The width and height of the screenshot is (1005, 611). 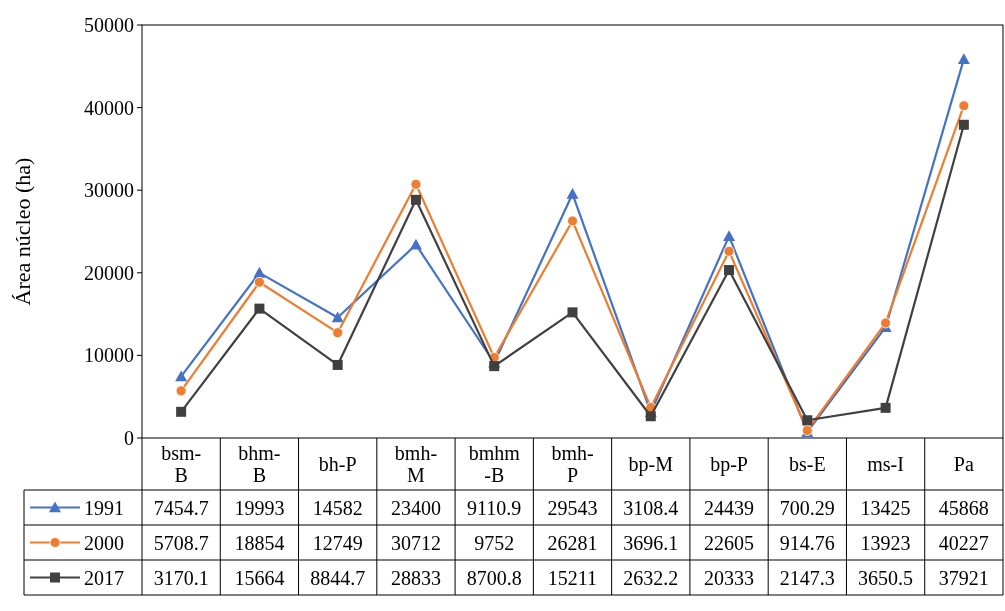 I want to click on y-tick-label: 50000, so click(x=109, y=25).